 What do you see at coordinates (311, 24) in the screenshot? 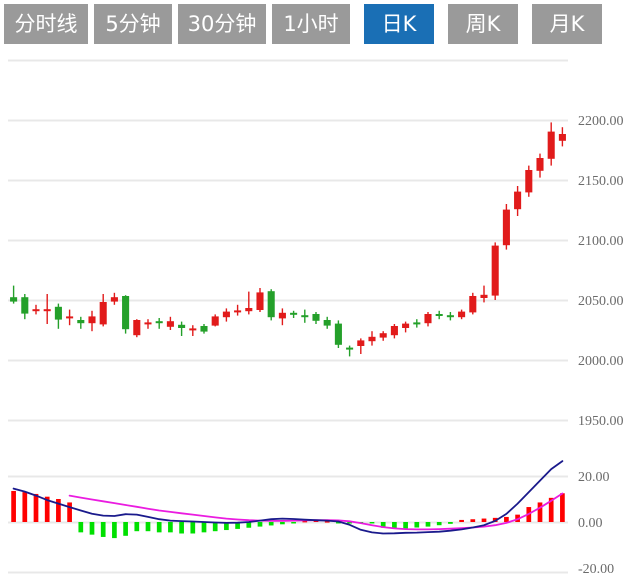
I see `tab-3: 1小时` at bounding box center [311, 24].